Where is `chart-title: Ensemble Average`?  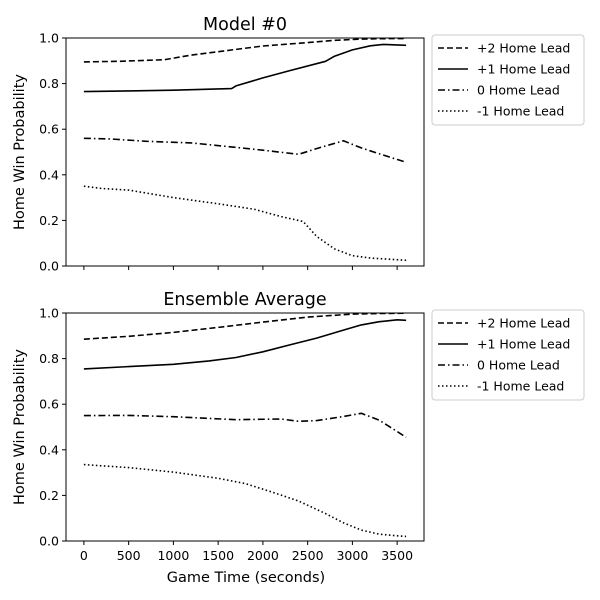
chart-title: Ensemble Average is located at coordinates (244, 300).